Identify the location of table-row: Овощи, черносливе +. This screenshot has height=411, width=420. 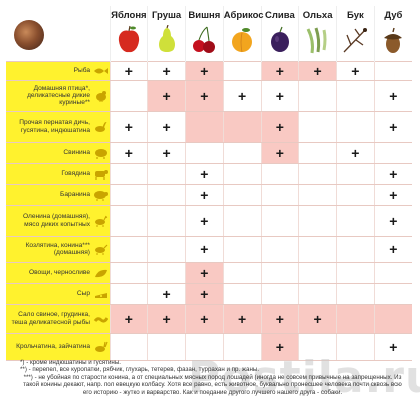
(209, 272).